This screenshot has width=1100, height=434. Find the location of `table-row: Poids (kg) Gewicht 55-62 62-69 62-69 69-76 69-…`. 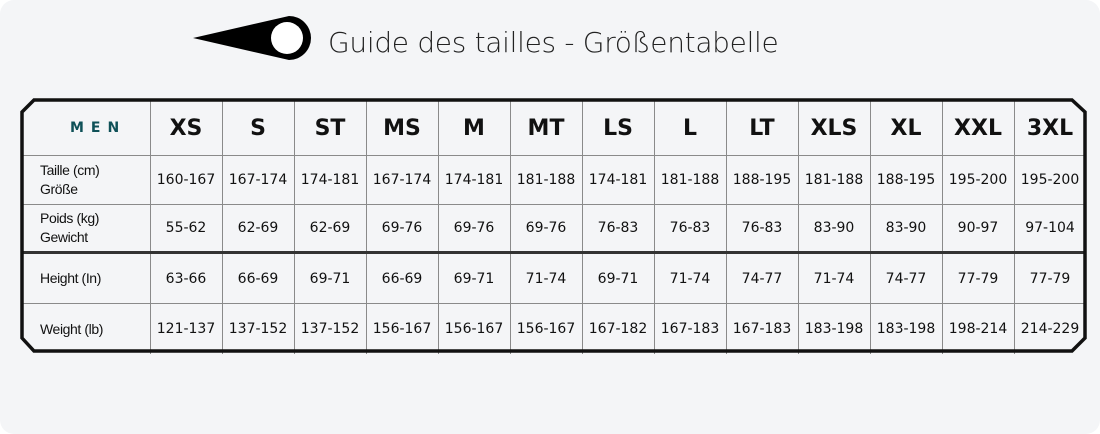

table-row: Poids (kg) Gewicht 55-62 62-69 62-69 69-76 69-… is located at coordinates (554, 229).